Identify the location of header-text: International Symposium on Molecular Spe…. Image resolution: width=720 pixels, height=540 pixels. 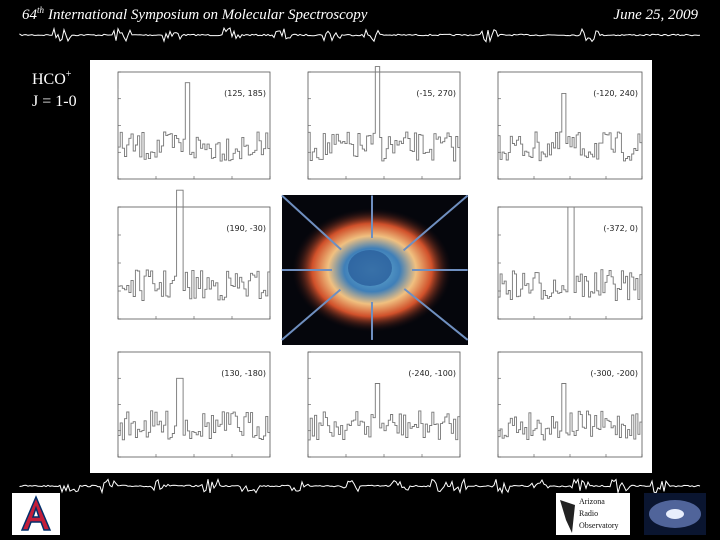
(207, 15).